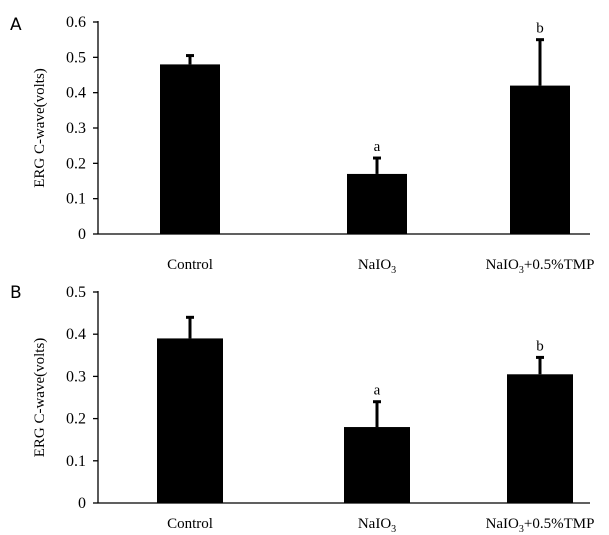 The width and height of the screenshot is (609, 535). What do you see at coordinates (76, 22) in the screenshot?
I see `y-tick-label: 0.6` at bounding box center [76, 22].